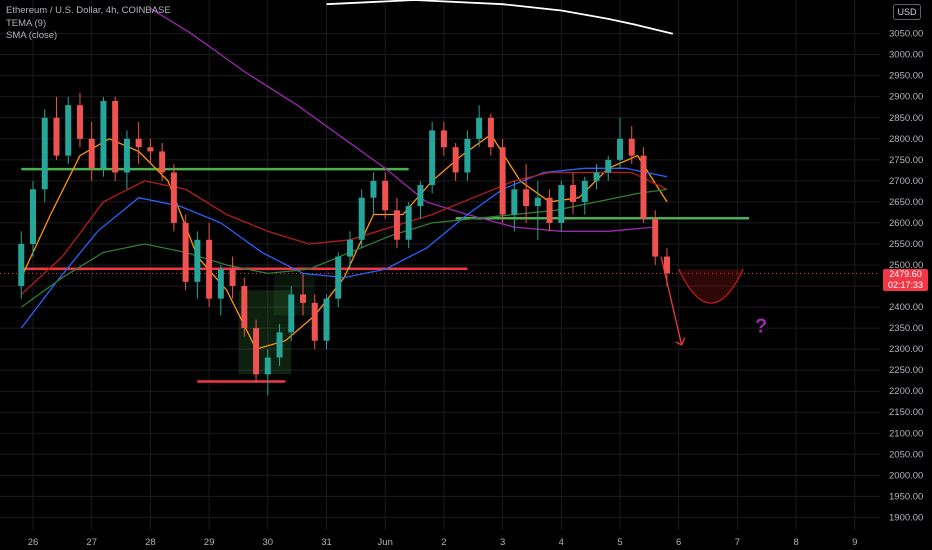 Image resolution: width=932 pixels, height=550 pixels. What do you see at coordinates (906, 454) in the screenshot?
I see `price-tick-label: 2050.00` at bounding box center [906, 454].